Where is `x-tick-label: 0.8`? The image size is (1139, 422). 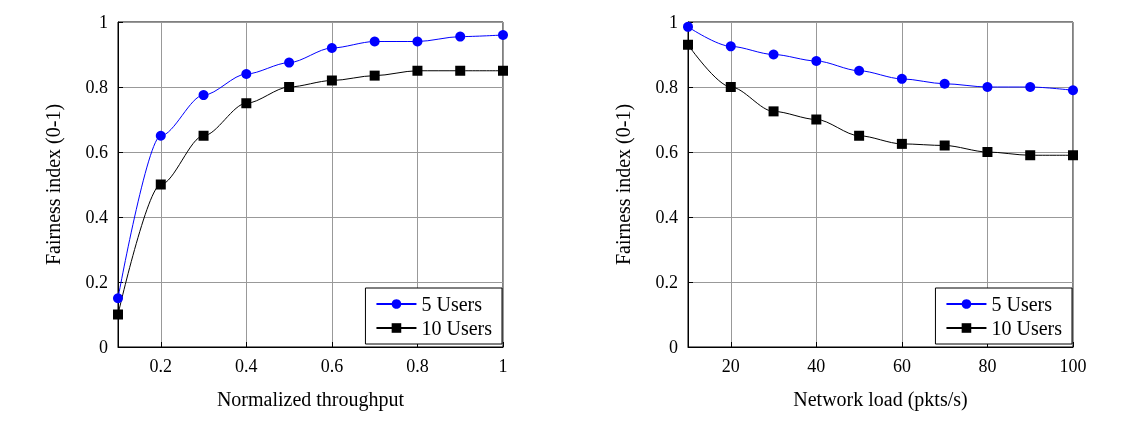
x-tick-label: 0.8 is located at coordinates (417, 366).